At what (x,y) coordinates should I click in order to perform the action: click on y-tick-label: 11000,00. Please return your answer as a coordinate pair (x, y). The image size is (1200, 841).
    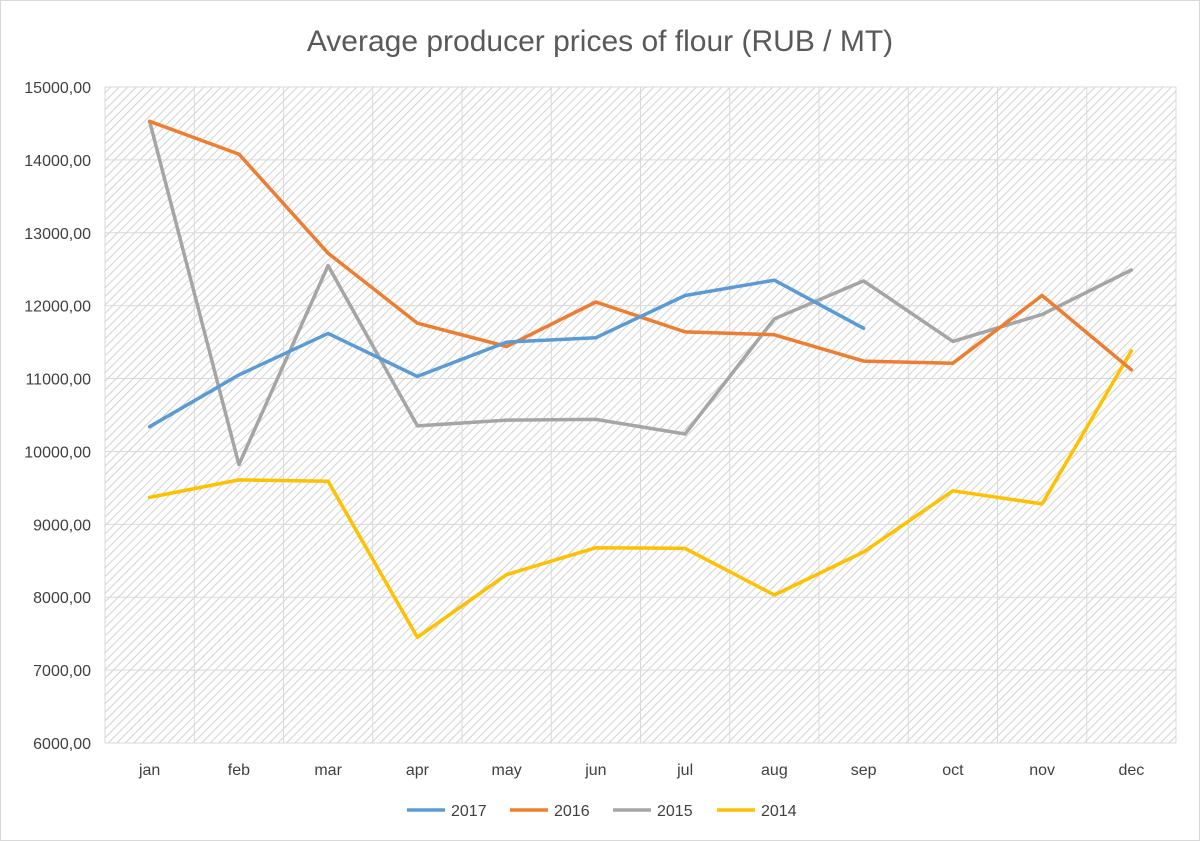
    Looking at the image, I should click on (58, 380).